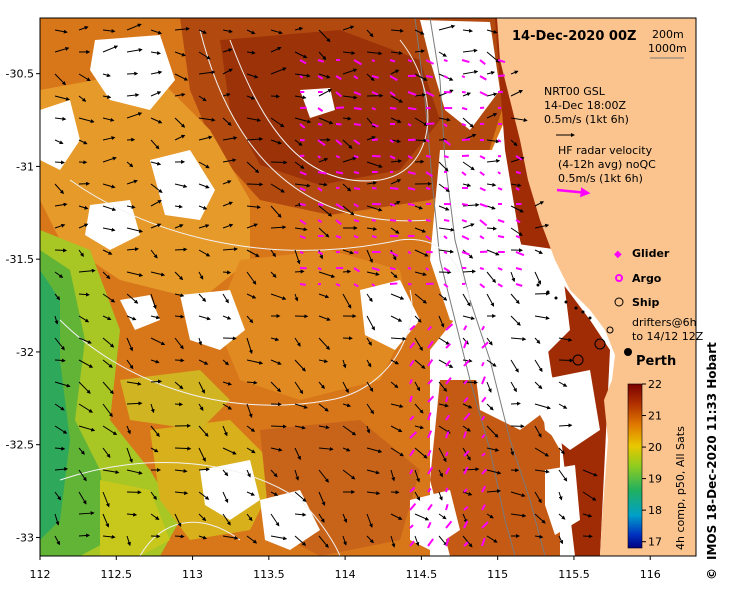 The height and width of the screenshot is (592, 739). Describe the element at coordinates (574, 574) in the screenshot. I see `x-tick-label: 115.5` at that location.